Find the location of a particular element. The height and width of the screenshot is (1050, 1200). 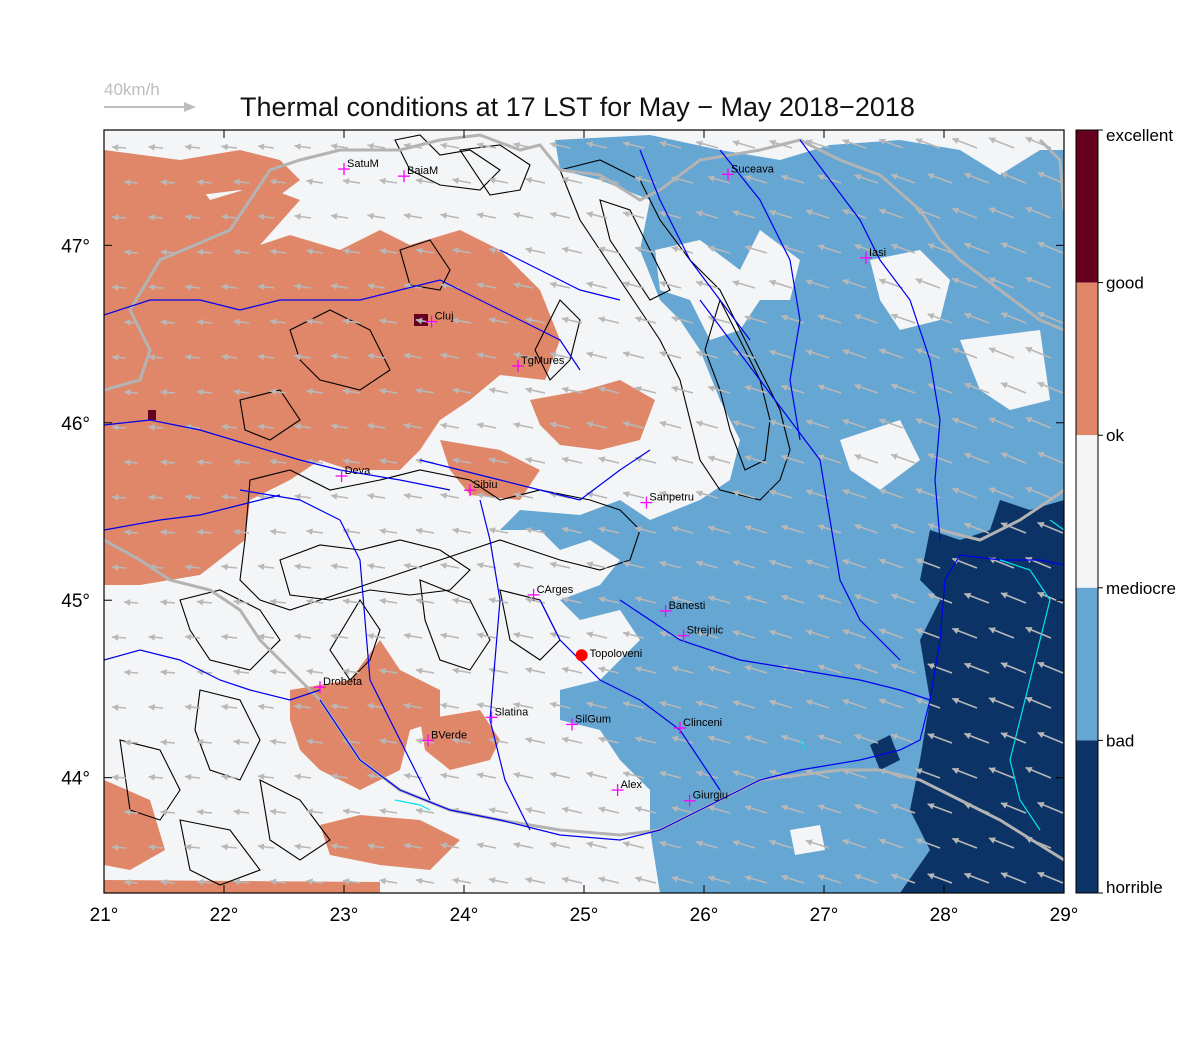

city-label: SatuM is located at coordinates (363, 164).